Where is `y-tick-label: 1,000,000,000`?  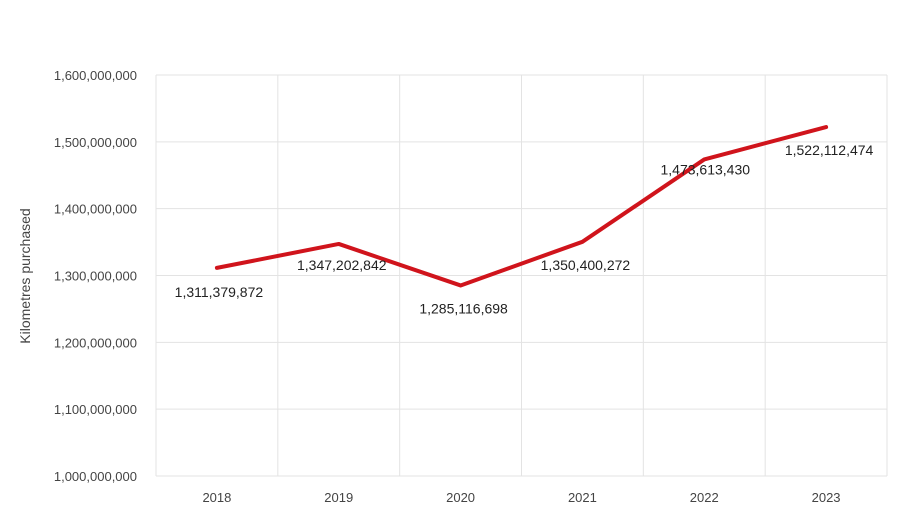 y-tick-label: 1,000,000,000 is located at coordinates (95, 476).